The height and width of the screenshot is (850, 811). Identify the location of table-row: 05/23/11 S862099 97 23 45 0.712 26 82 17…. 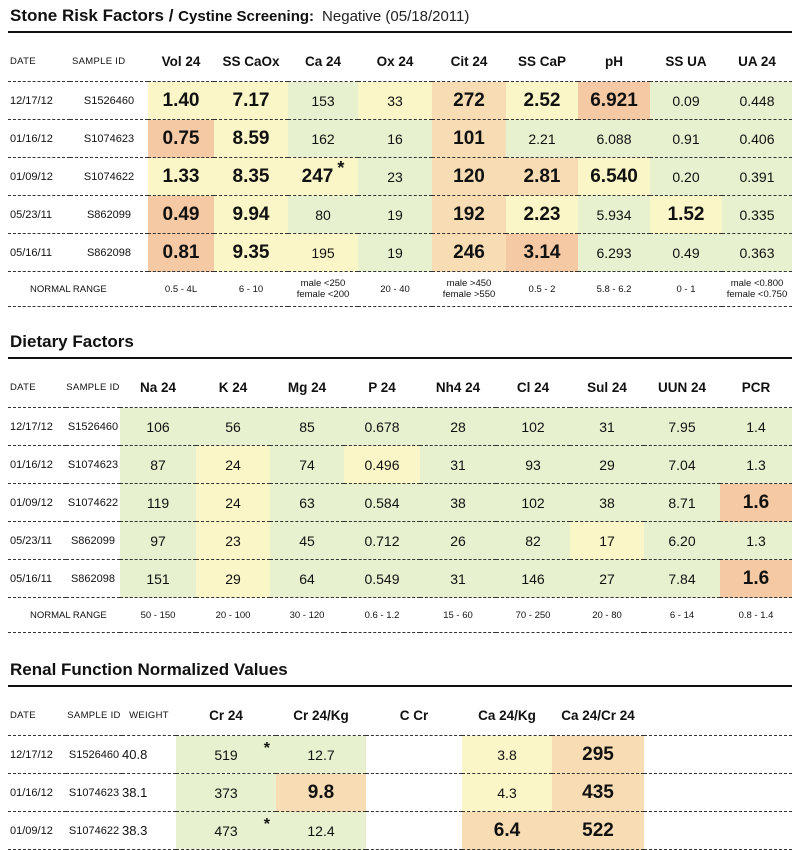
(400, 540).